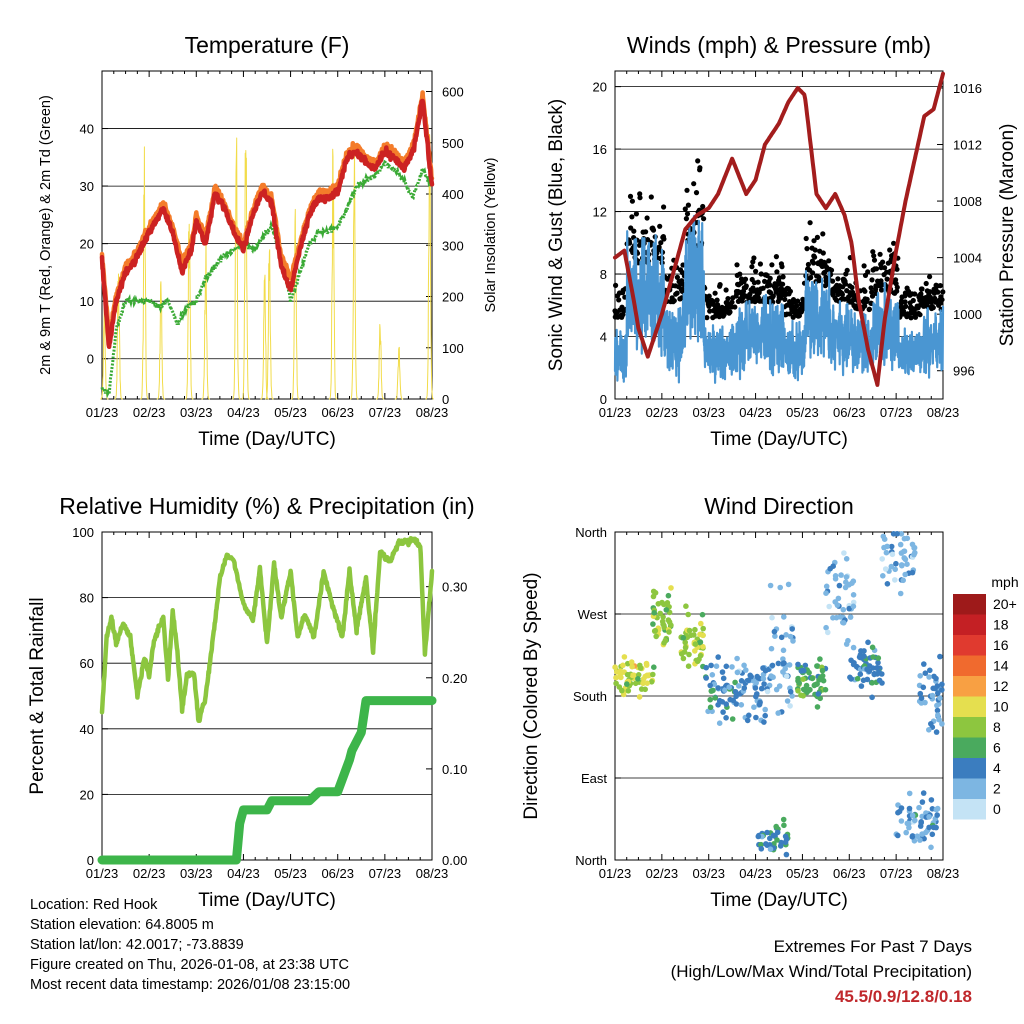 This screenshot has height=1024, width=1024. What do you see at coordinates (600, 149) in the screenshot?
I see `wind-ytick-label: 16` at bounding box center [600, 149].